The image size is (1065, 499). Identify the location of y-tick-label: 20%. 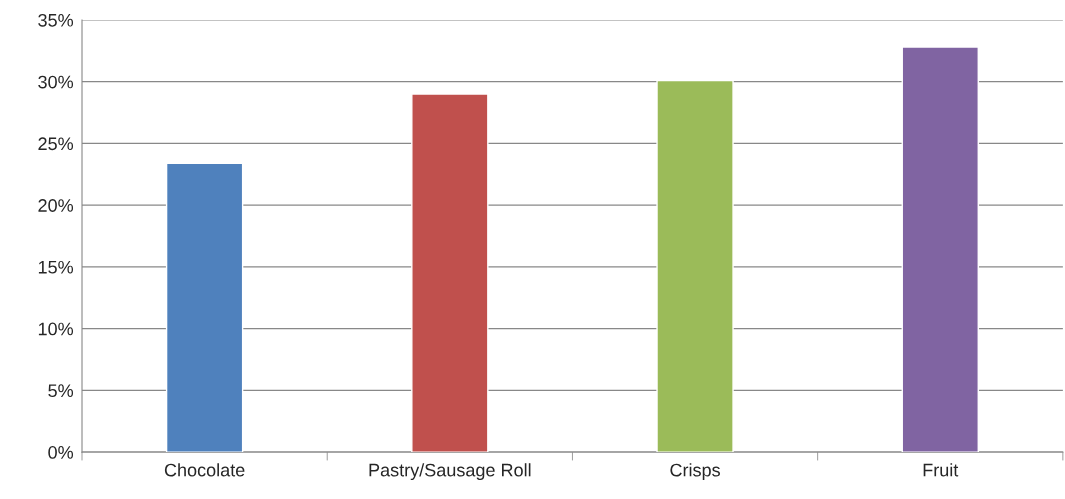
(56, 205).